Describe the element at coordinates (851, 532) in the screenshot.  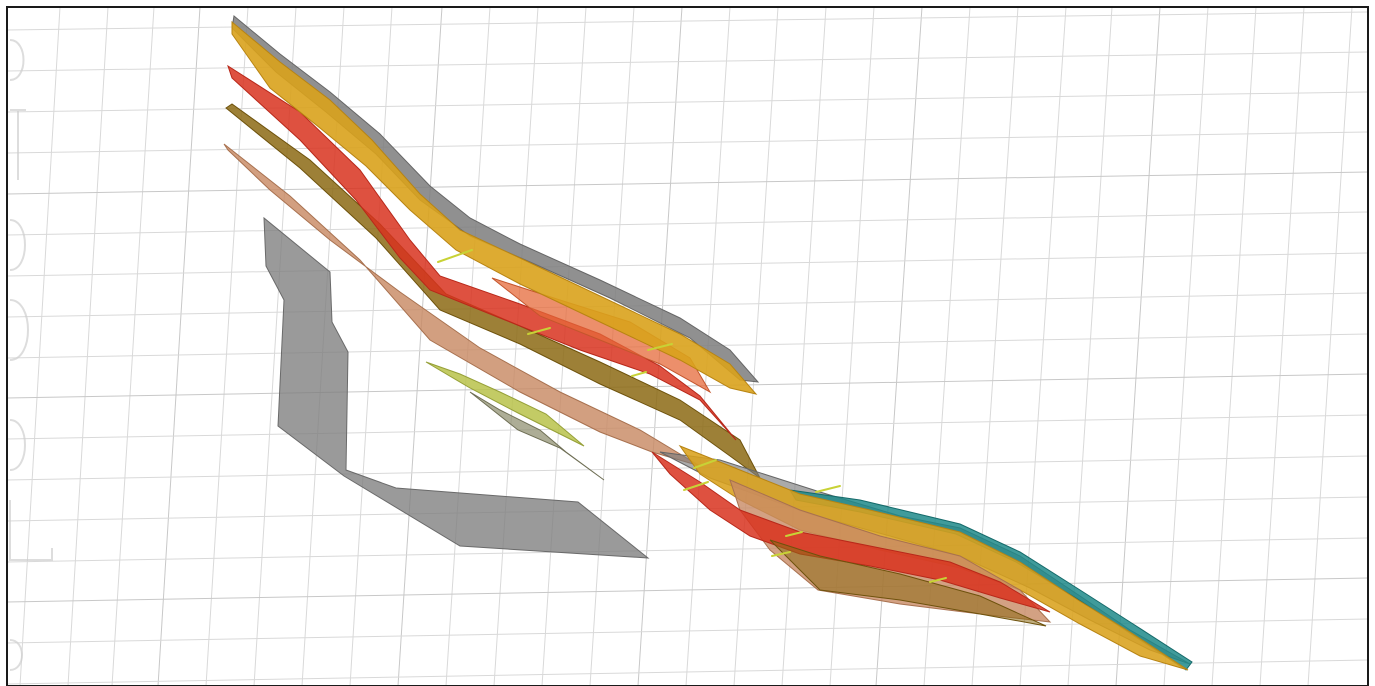
I see `red-lower-surface` at that location.